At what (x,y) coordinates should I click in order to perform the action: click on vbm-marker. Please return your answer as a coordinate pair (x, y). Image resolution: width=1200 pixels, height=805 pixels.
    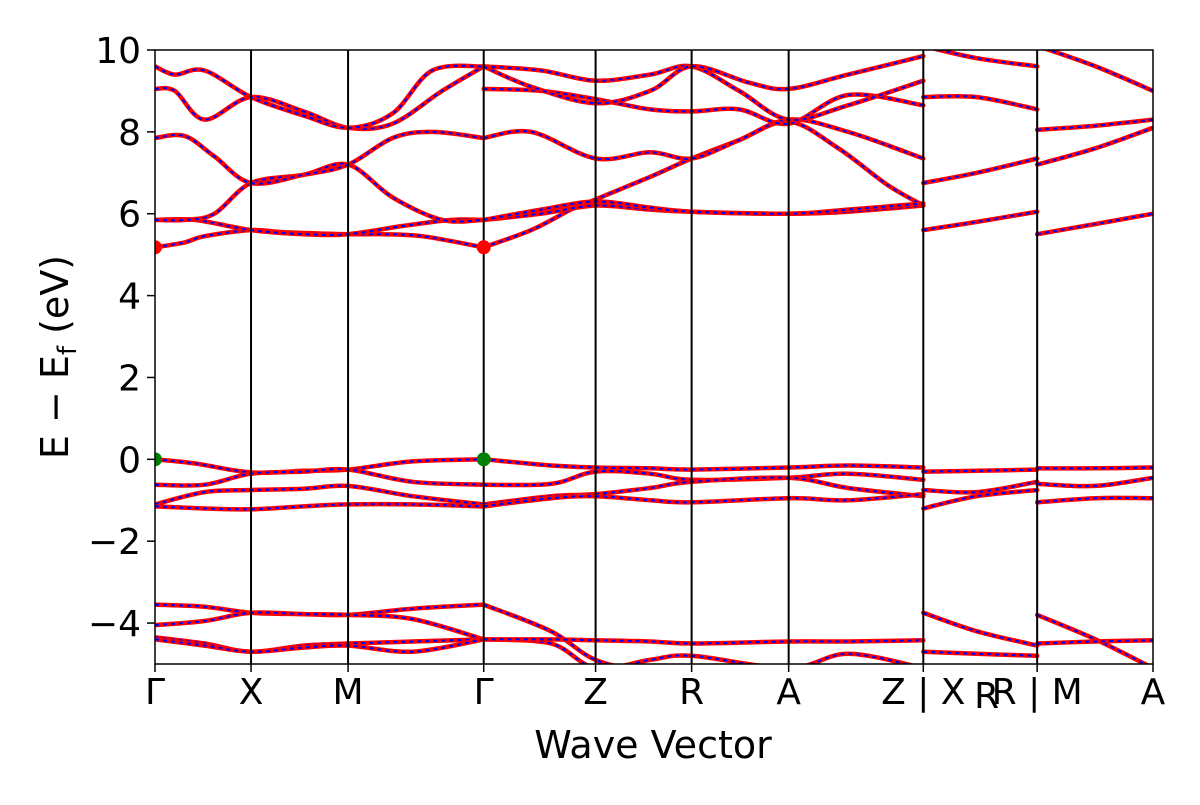
    Looking at the image, I should click on (483, 459).